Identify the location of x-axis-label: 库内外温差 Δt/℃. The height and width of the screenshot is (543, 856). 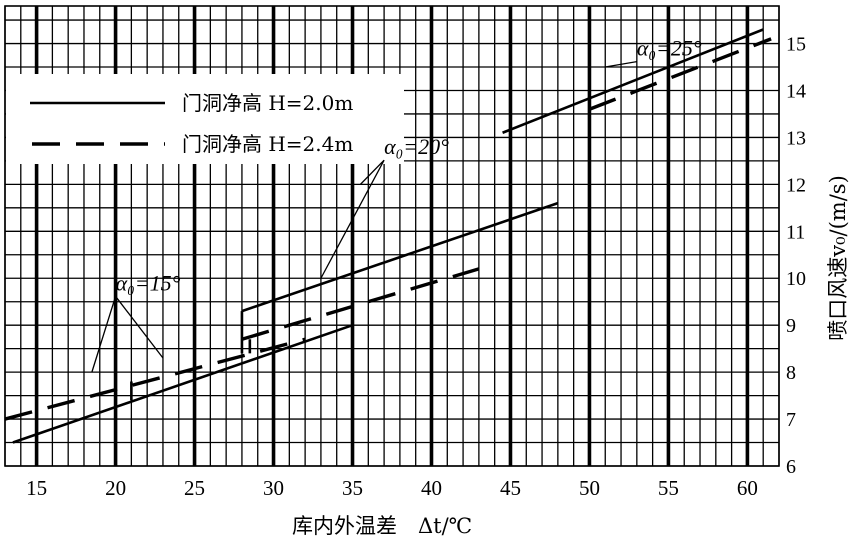
(382, 526).